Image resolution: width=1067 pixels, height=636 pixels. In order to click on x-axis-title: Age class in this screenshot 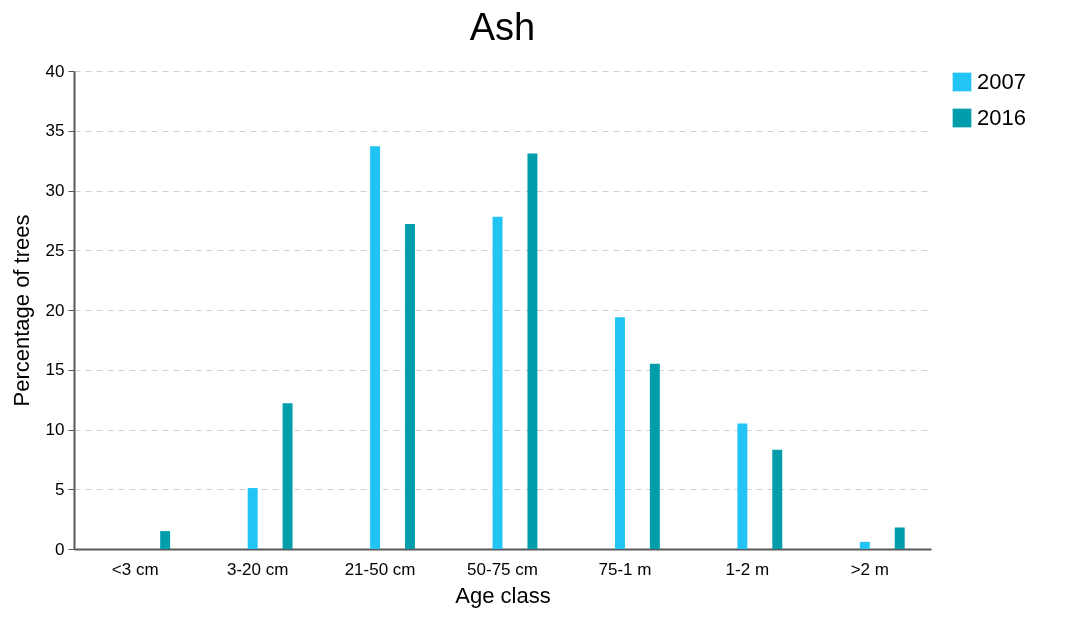, I will do `click(503, 595)`.